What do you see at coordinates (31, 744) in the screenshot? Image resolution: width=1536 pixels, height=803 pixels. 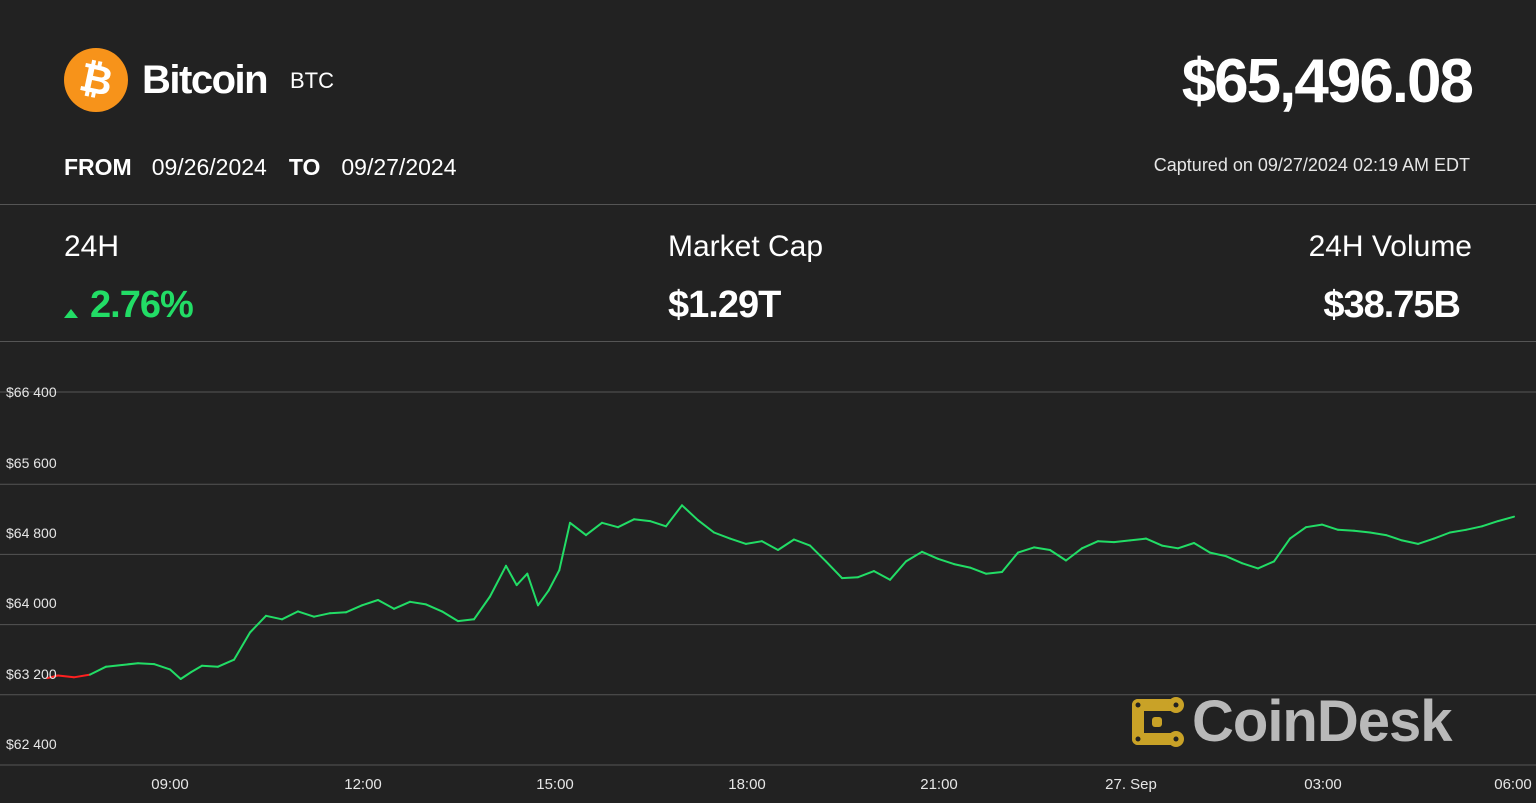 I see `y-tick-label: $62 400` at bounding box center [31, 744].